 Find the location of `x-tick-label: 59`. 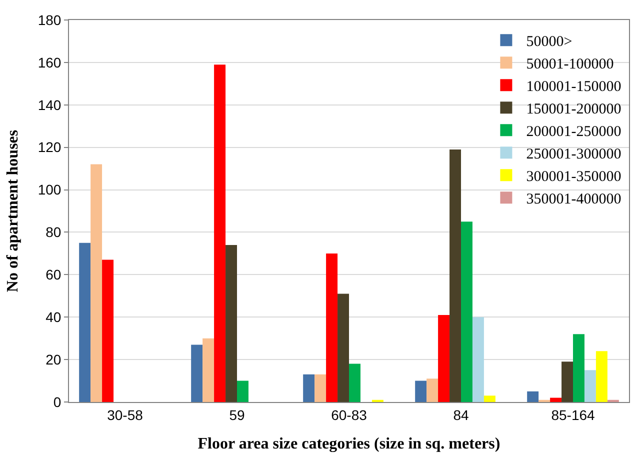

x-tick-label: 59 is located at coordinates (237, 414).